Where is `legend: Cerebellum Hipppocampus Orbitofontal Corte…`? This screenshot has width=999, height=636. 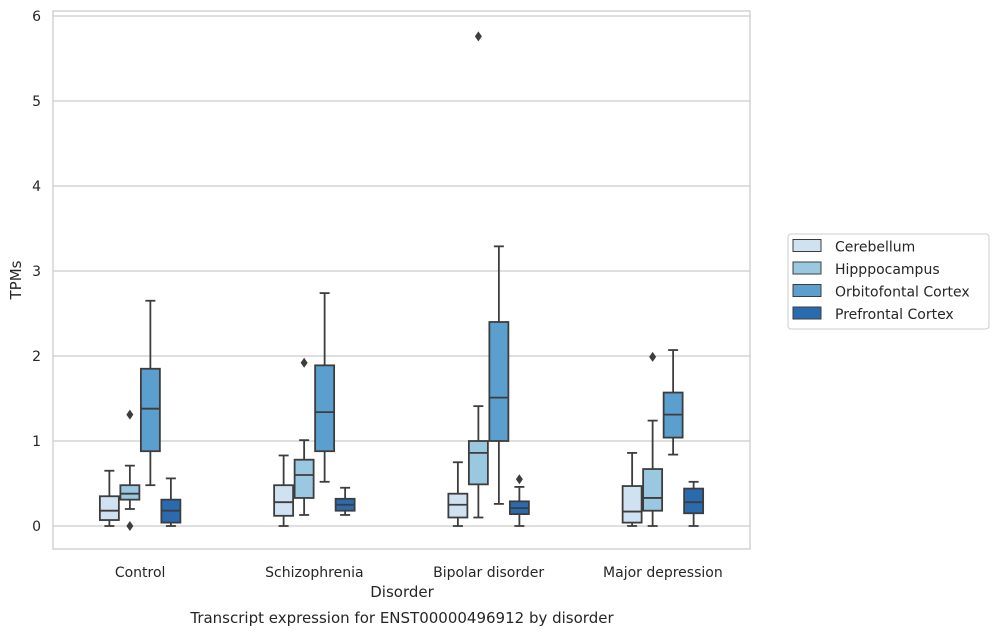 legend: Cerebellum Hipppocampus Orbitofontal Corte… is located at coordinates (888, 281).